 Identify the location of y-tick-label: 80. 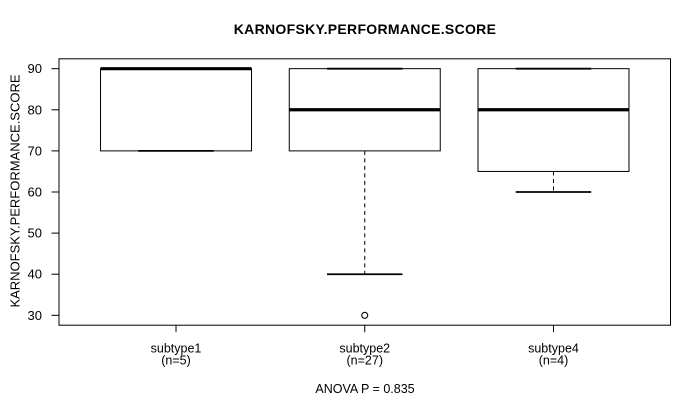
(35, 109).